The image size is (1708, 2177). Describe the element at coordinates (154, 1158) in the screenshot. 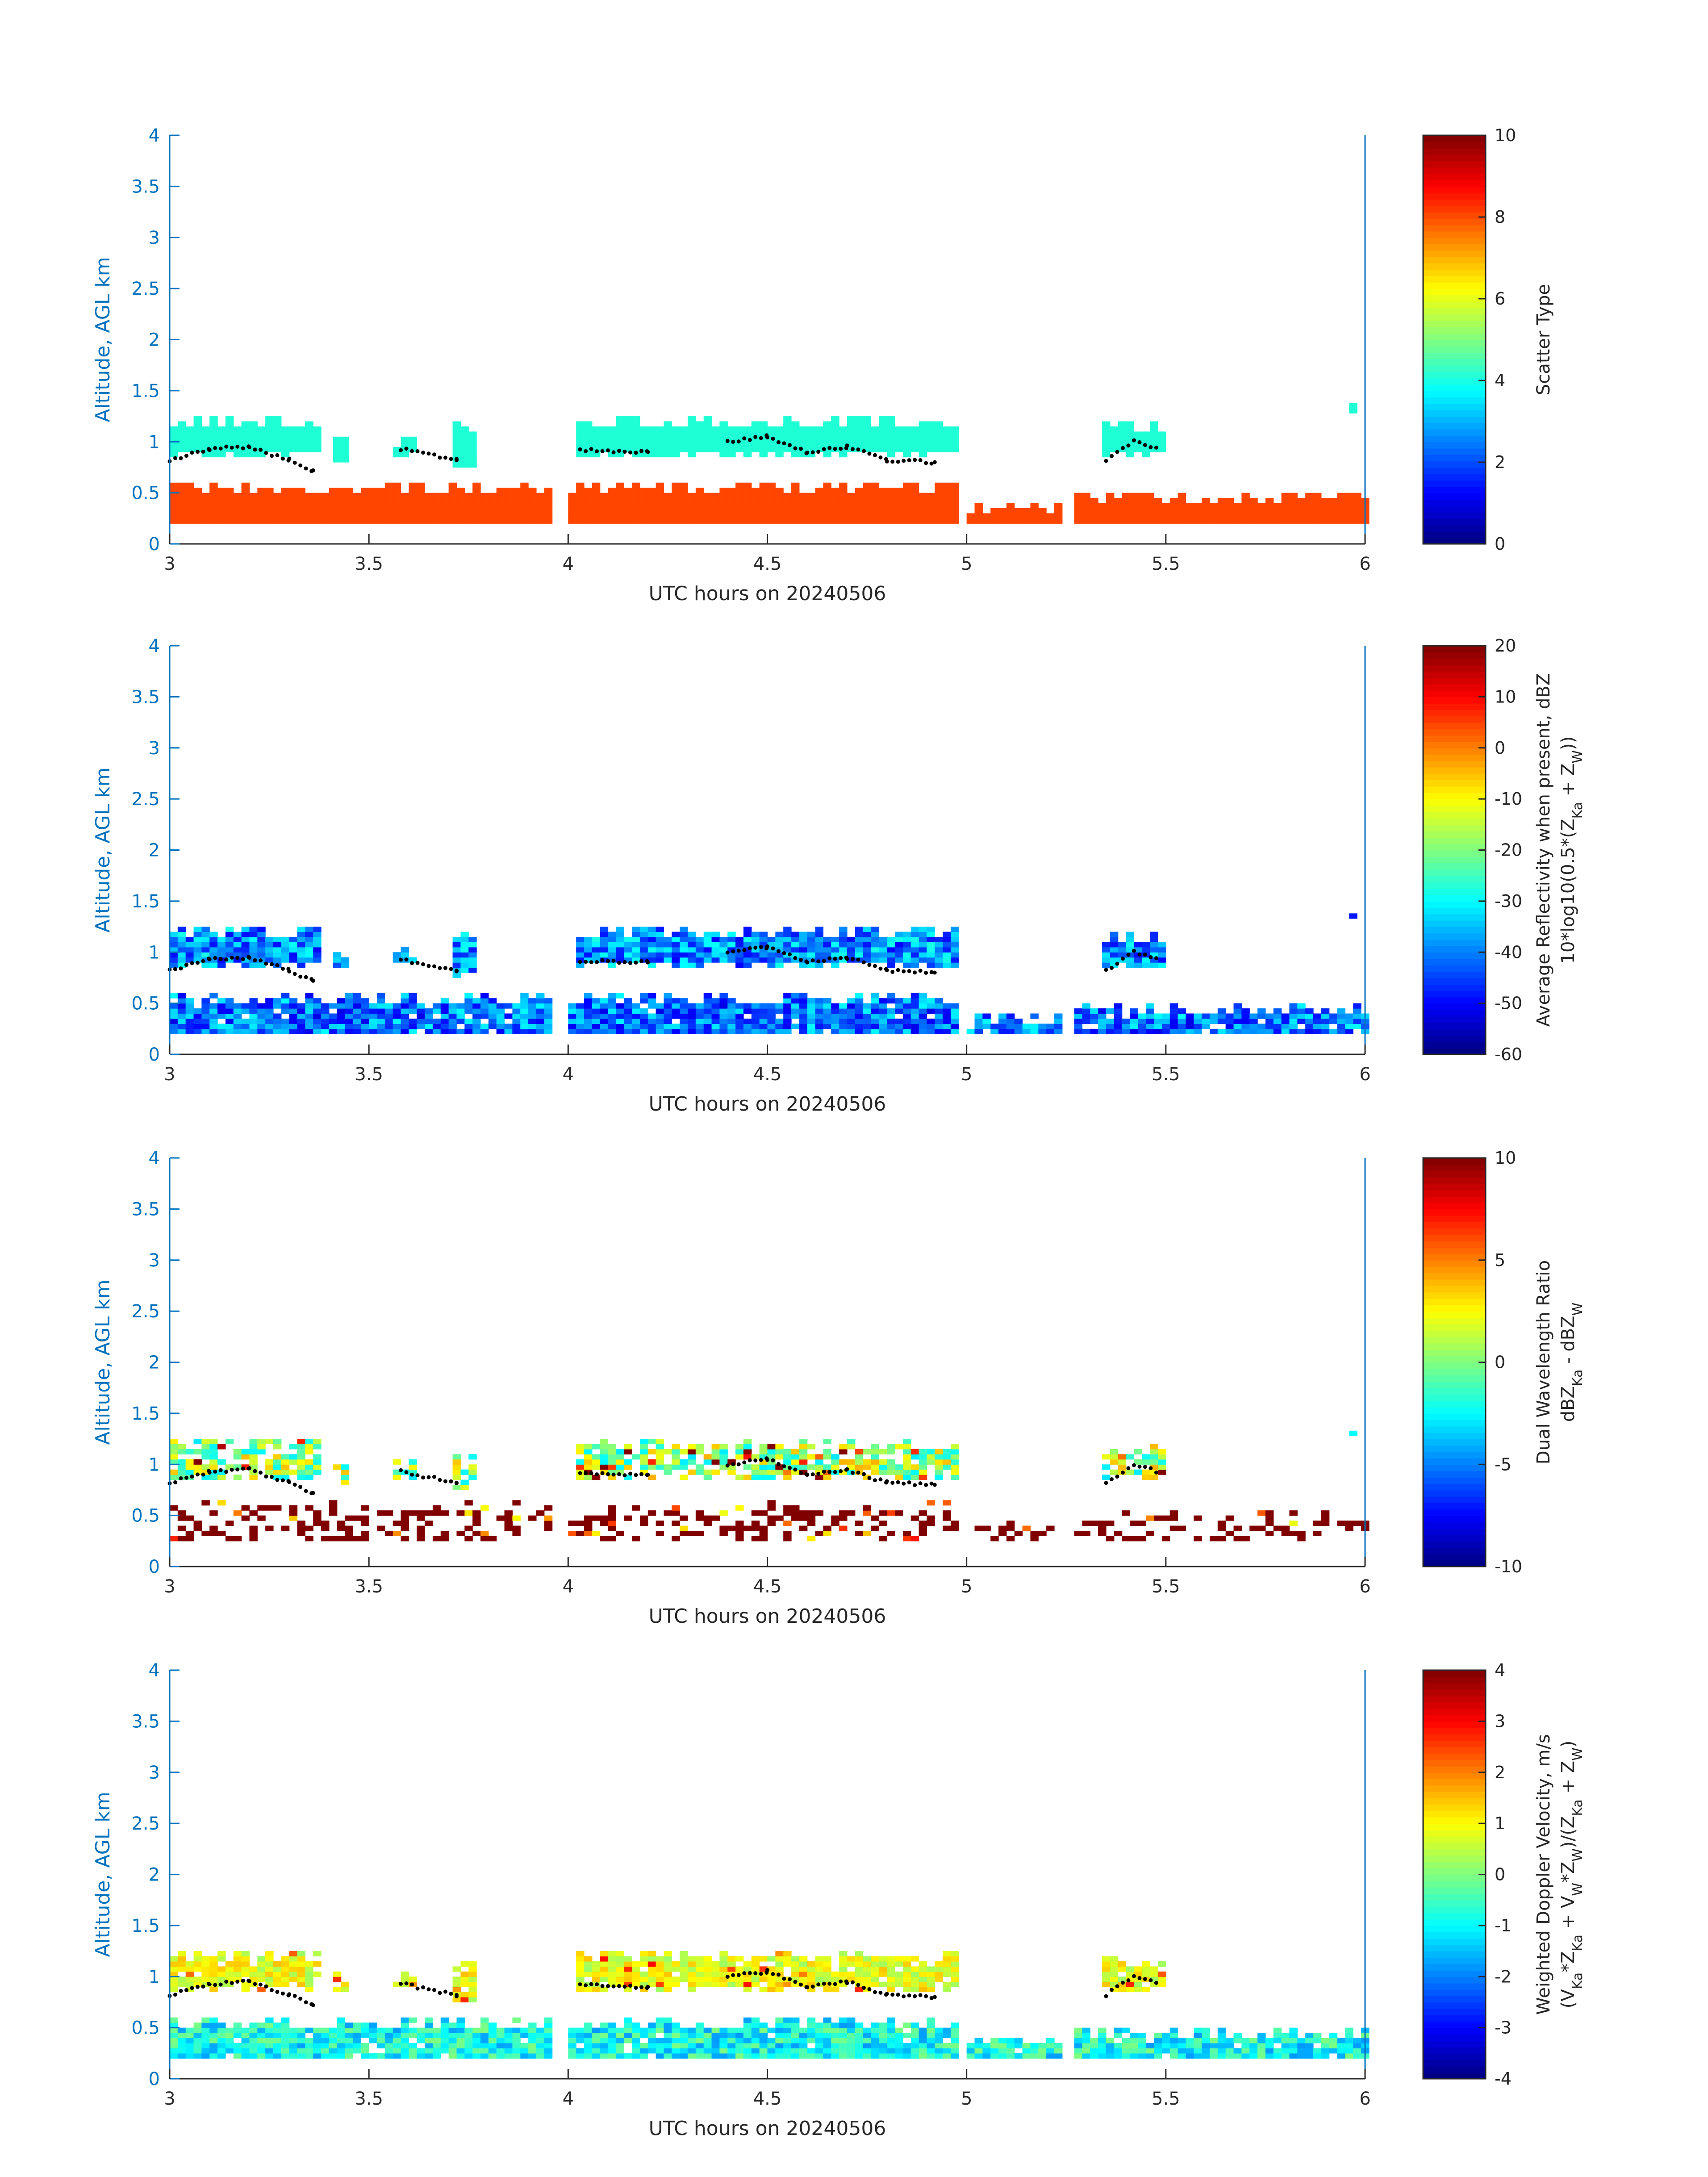

I see `y-tick-label: 4` at that location.